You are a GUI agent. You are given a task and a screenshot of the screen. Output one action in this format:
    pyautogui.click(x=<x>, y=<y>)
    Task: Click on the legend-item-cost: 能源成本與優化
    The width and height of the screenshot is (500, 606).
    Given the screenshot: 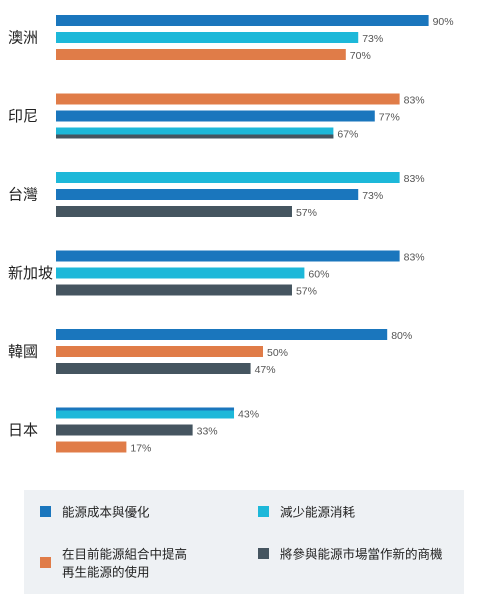 What is the action you would take?
    pyautogui.click(x=95, y=512)
    